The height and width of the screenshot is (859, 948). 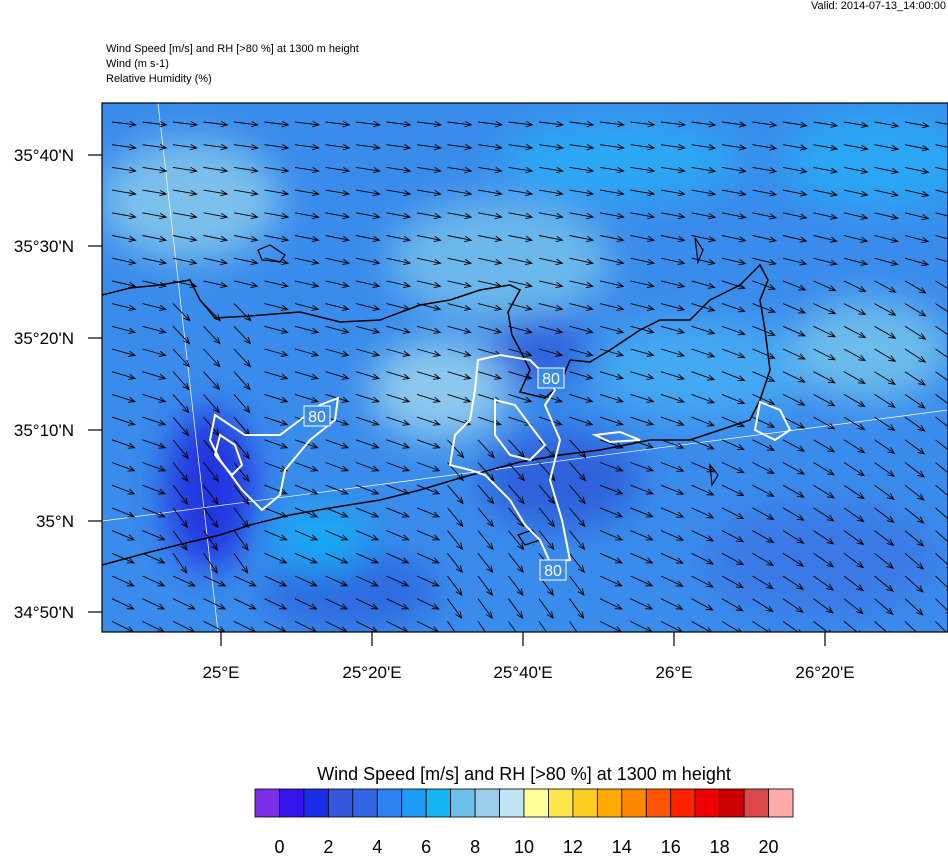 What do you see at coordinates (44, 338) in the screenshot?
I see `lat-label: 35°20'N` at bounding box center [44, 338].